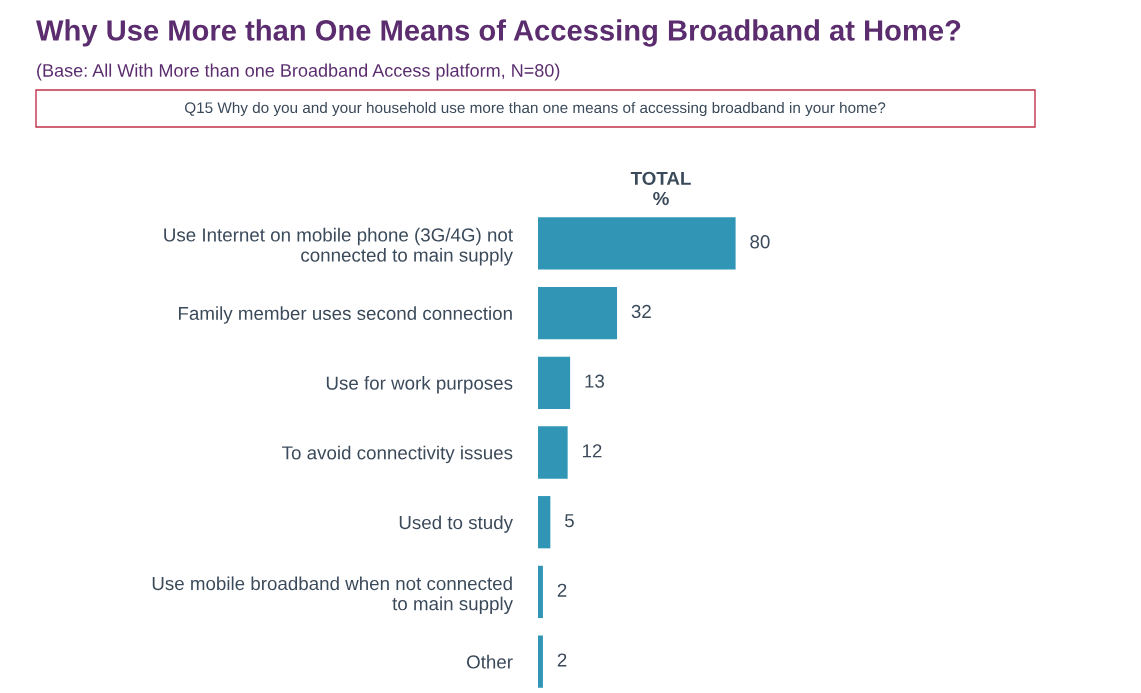  What do you see at coordinates (397, 454) in the screenshot?
I see `y-tick-label: To avoid connectivity issues` at bounding box center [397, 454].